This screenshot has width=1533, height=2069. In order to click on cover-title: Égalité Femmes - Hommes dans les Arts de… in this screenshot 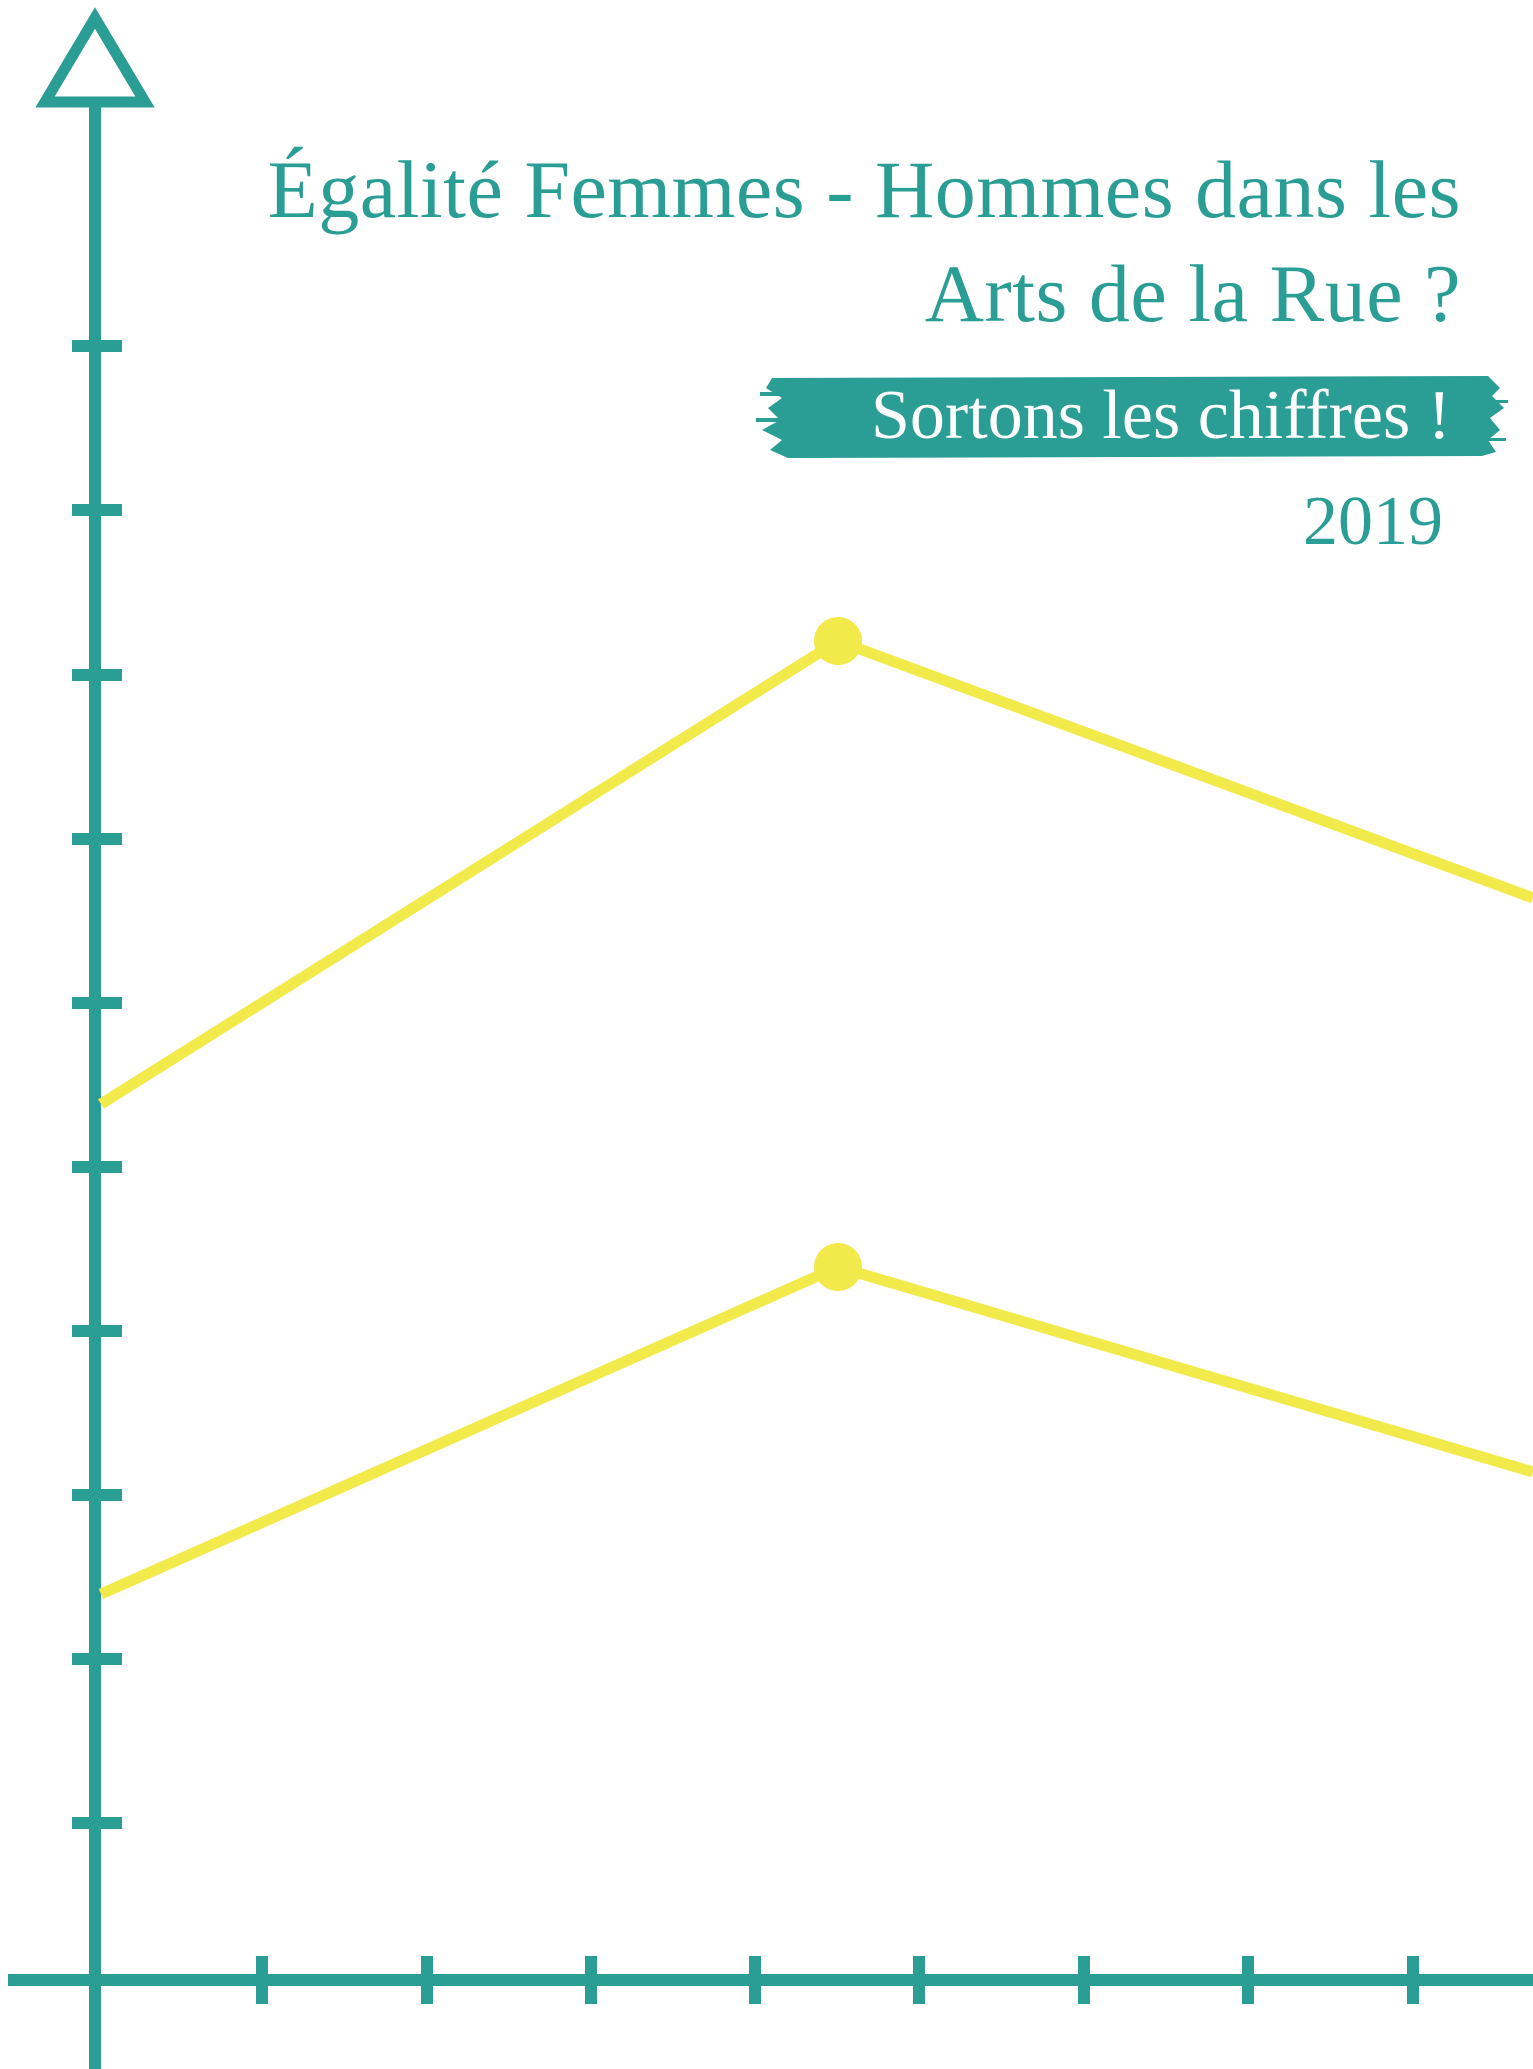, I will do `click(781, 242)`.